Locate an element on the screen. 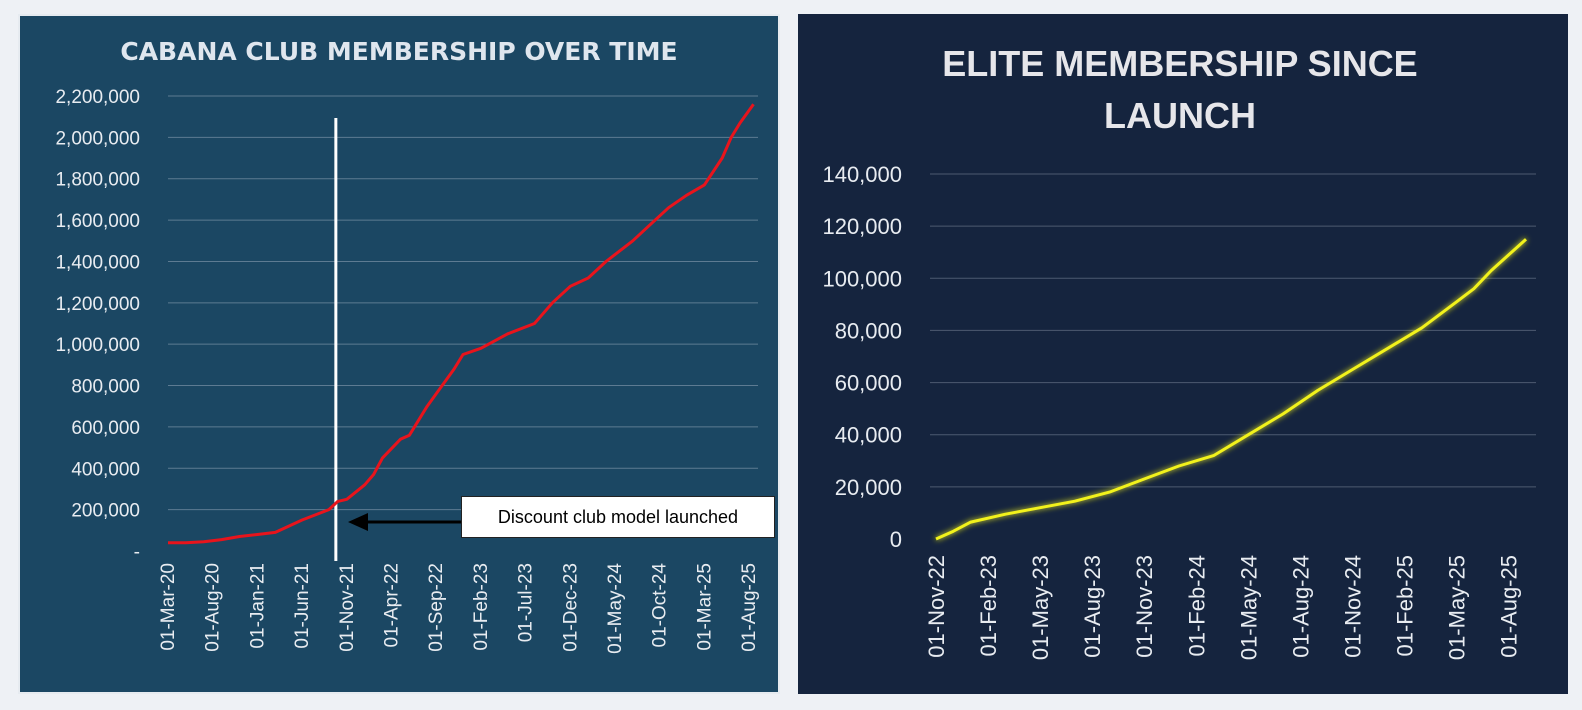  y-tick-label: 60,000 is located at coordinates (868, 383).